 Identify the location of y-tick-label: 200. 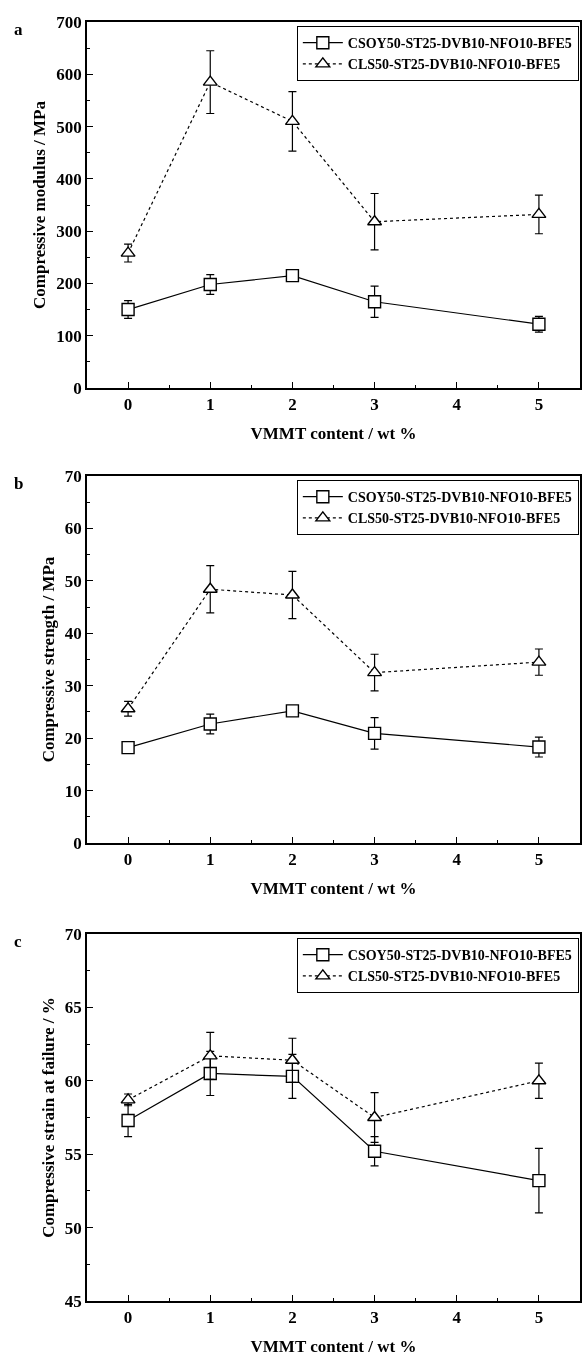
(69, 284).